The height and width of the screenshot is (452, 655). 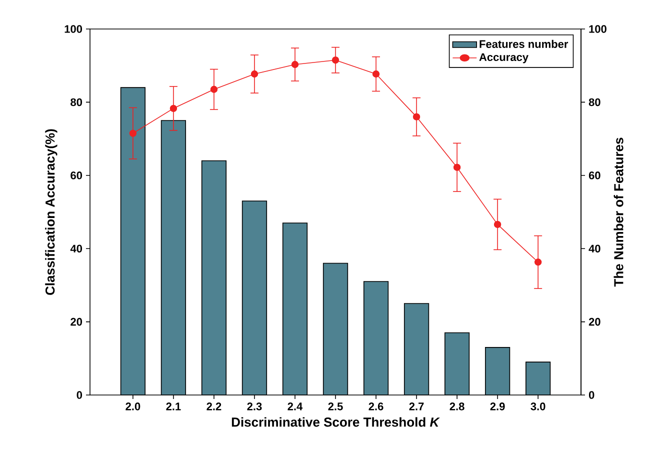 What do you see at coordinates (524, 44) in the screenshot?
I see `legend-label: Features number` at bounding box center [524, 44].